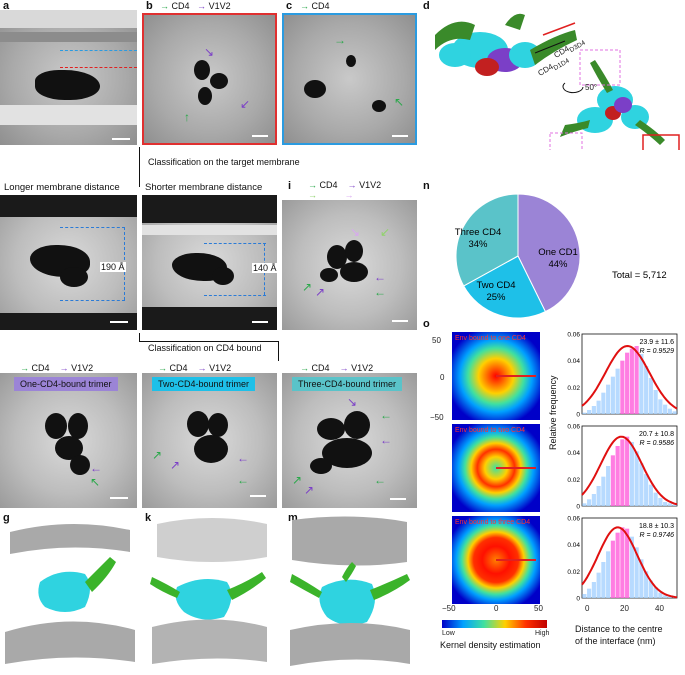  What do you see at coordinates (442, 377) in the screenshot?
I see `kde-ytick-0: 0` at bounding box center [442, 377].